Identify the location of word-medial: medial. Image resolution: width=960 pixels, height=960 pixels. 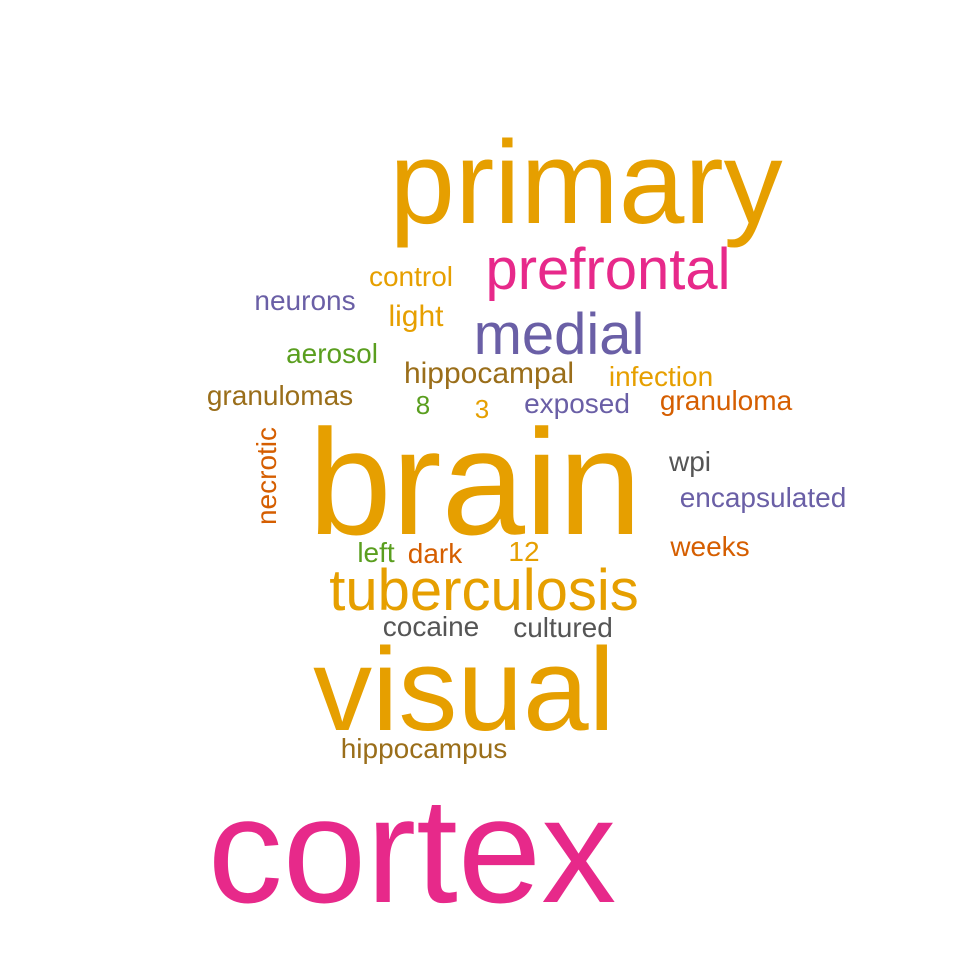
(559, 334).